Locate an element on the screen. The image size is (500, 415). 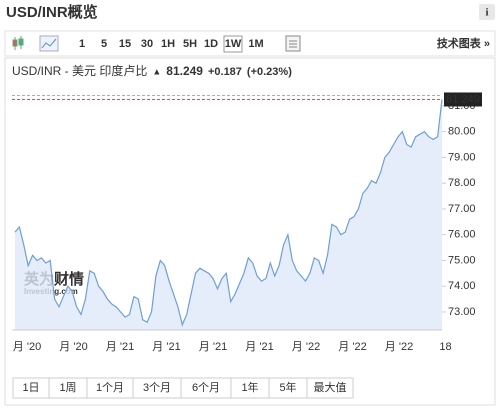
y-tick-label: 77.00 is located at coordinates (462, 209).